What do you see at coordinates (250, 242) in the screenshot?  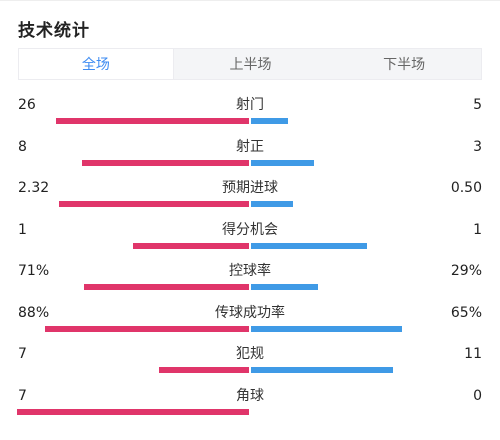 I see `stat-row-big-chances: 1 得分机会 1` at bounding box center [250, 242].